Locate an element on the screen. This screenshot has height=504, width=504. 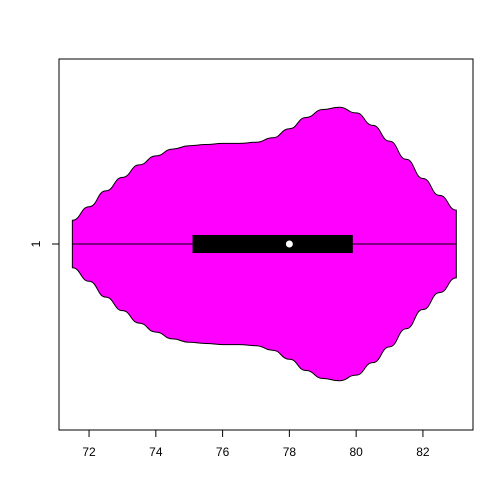
x-tick-label: 72 is located at coordinates (89, 452).